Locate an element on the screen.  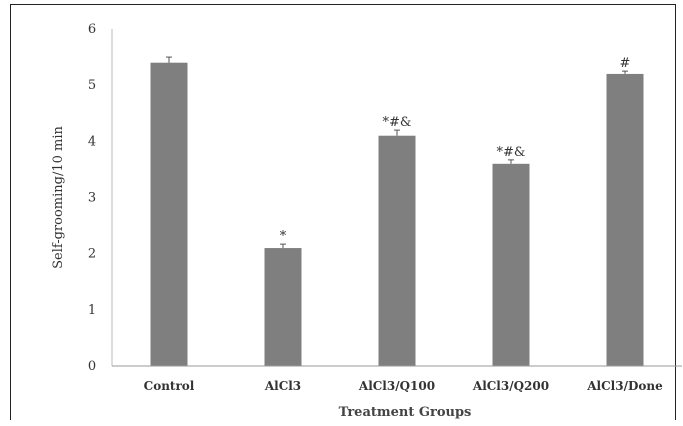
y-tick-labels: 0 1 2 3 4 5 6 is located at coordinates (92, 198).